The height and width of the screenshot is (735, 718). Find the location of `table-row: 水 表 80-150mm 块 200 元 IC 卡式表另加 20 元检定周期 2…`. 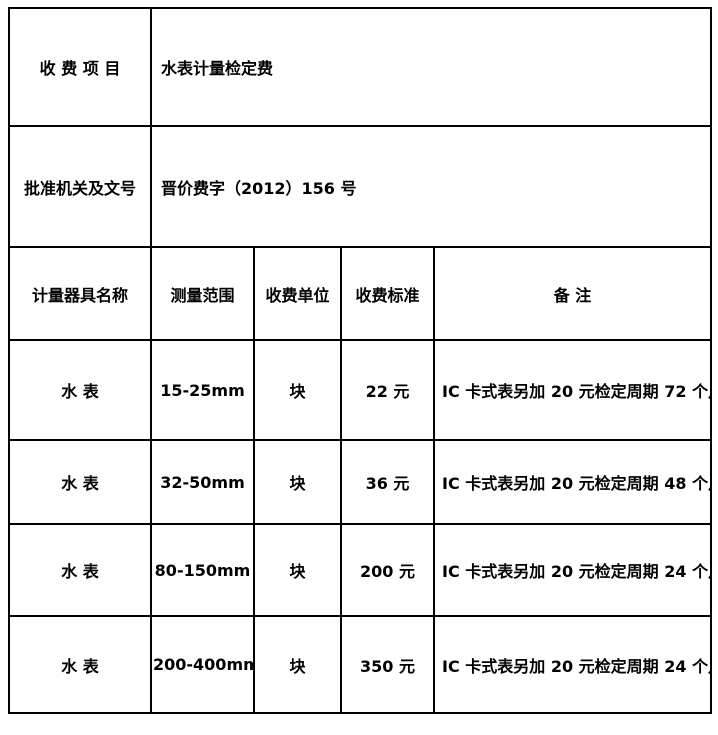

table-row: 水 表 80-150mm 块 200 元 IC 卡式表另加 20 元检定周期 2… is located at coordinates (360, 570).